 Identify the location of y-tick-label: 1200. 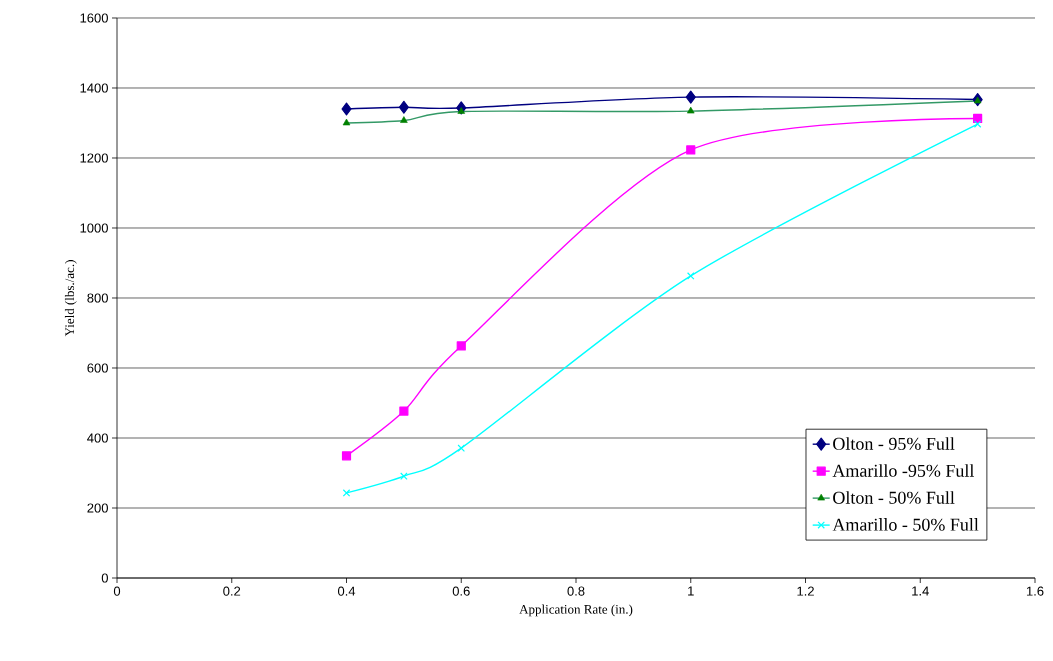
(94, 158).